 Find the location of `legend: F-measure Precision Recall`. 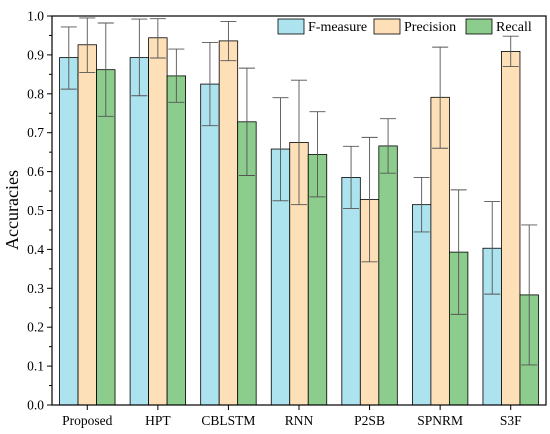

legend: F-measure Precision Recall is located at coordinates (404, 26).